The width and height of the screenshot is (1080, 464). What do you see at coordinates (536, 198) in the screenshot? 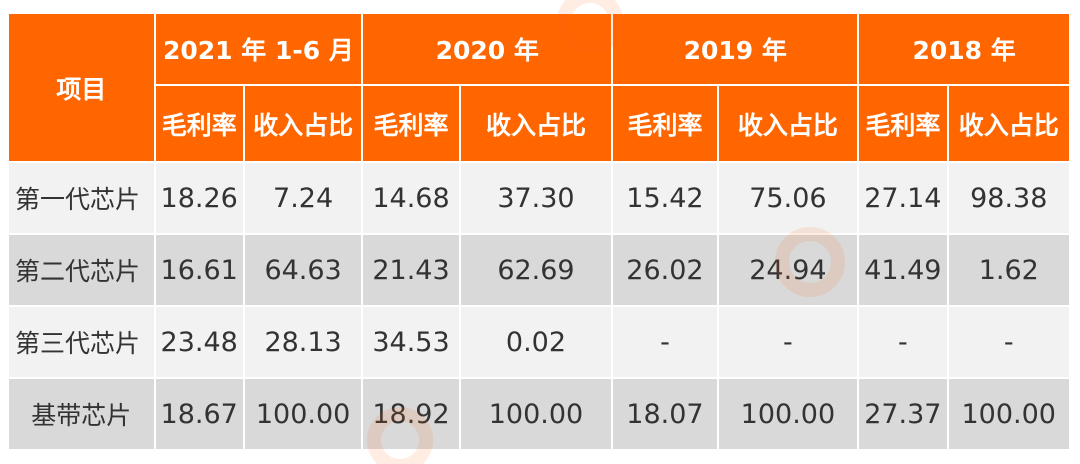
I see `table-cell: 37.30` at bounding box center [536, 198].